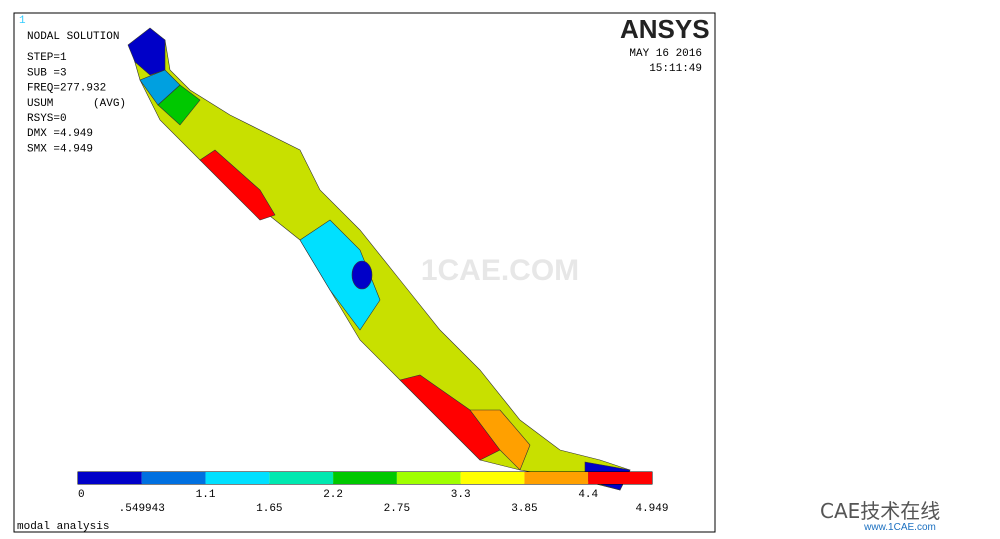 Image resolution: width=1000 pixels, height=539 pixels. What do you see at coordinates (66, 89) in the screenshot?
I see `info-line: FREQ=277.932` at bounding box center [66, 89].